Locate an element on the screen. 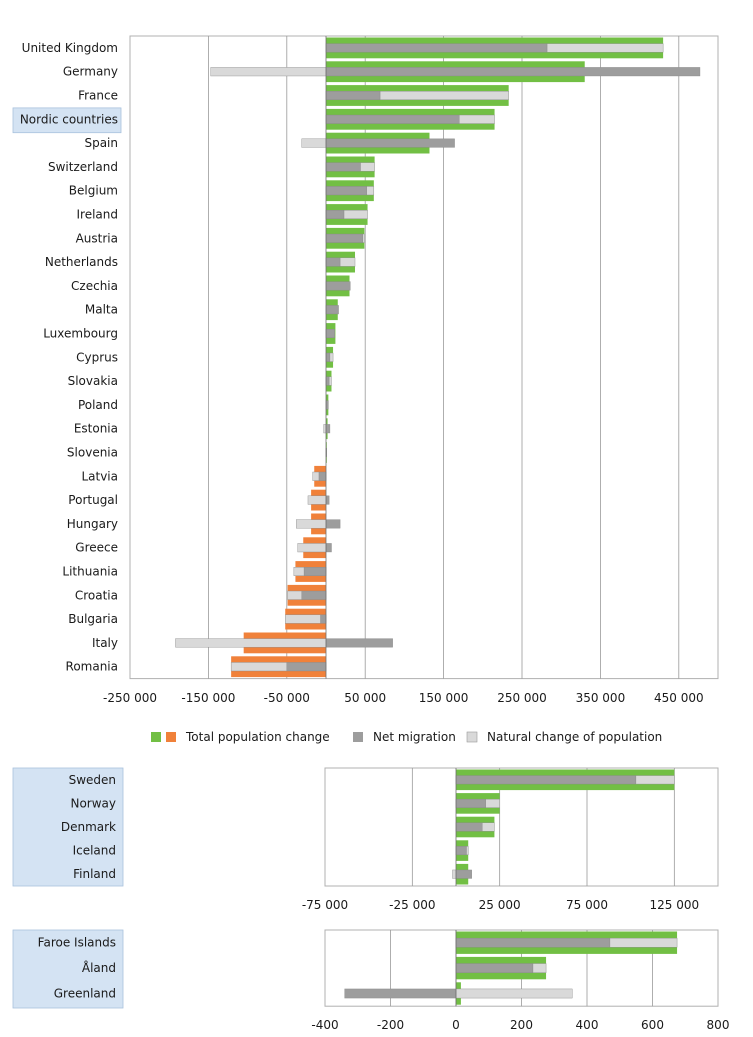 The image size is (753, 1037). bar-net-migration-norway is located at coordinates (470, 803).